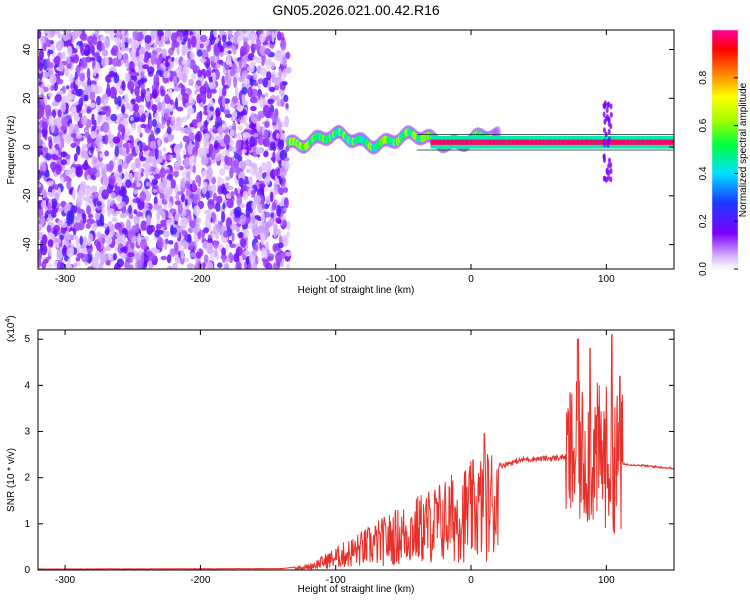 The width and height of the screenshot is (750, 600). Describe the element at coordinates (27, 385) in the screenshot. I see `y-tick-label: 4` at that location.